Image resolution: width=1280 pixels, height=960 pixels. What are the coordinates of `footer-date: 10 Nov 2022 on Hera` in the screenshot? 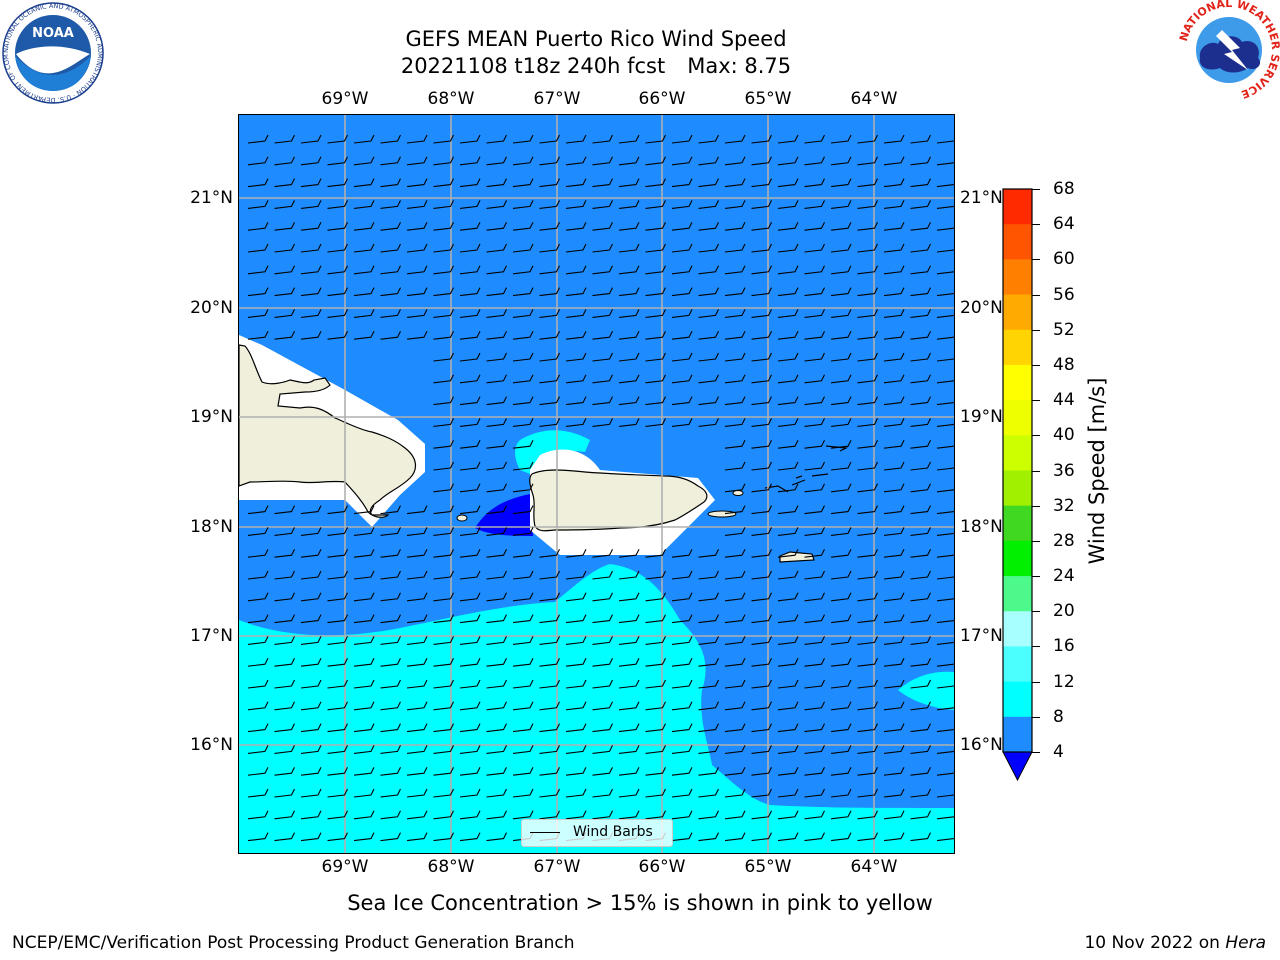 It's located at (1175, 943).